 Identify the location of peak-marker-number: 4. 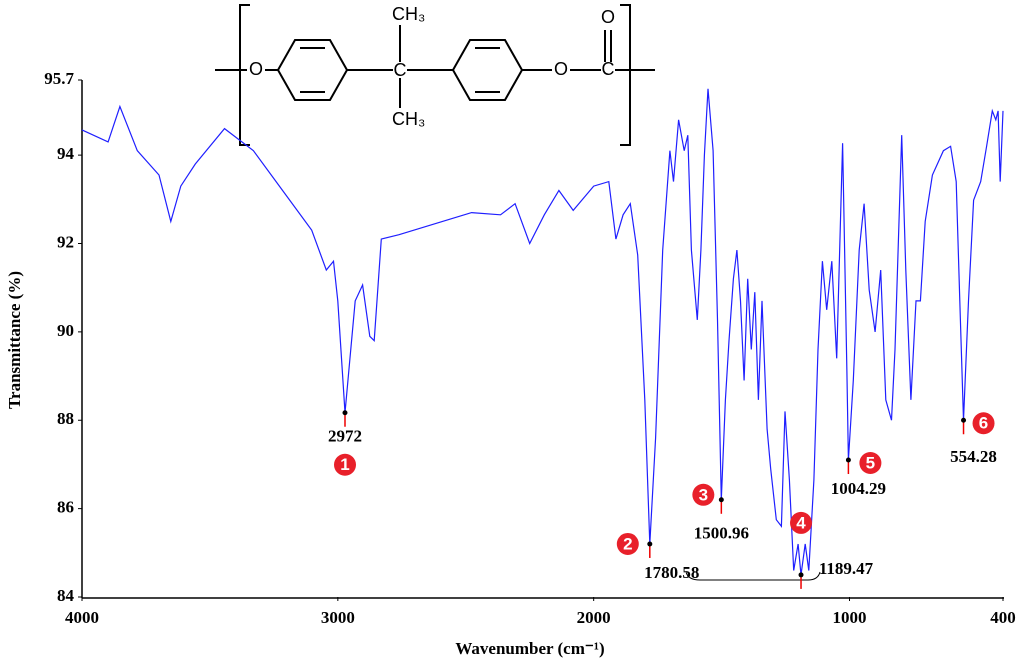
(801, 522).